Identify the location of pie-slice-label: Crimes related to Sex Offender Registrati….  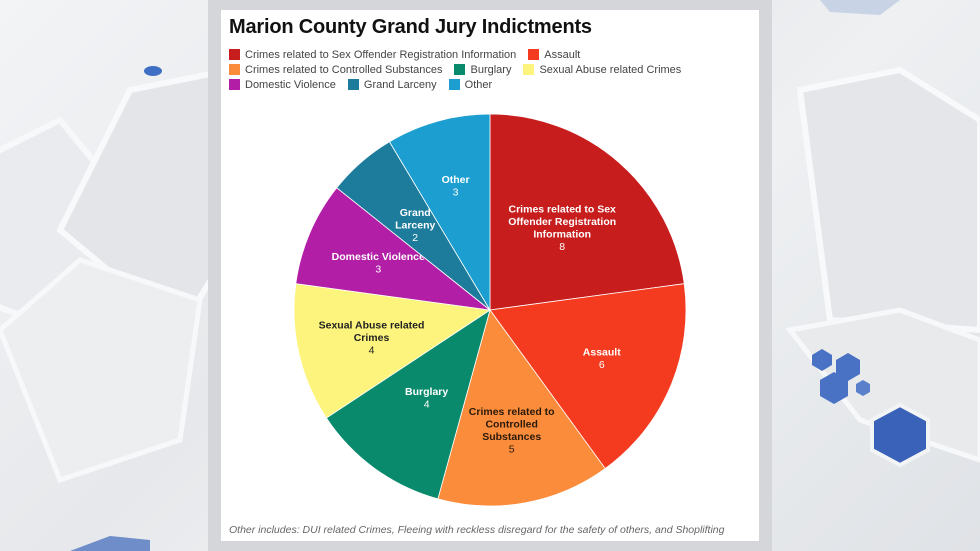
(562, 229).